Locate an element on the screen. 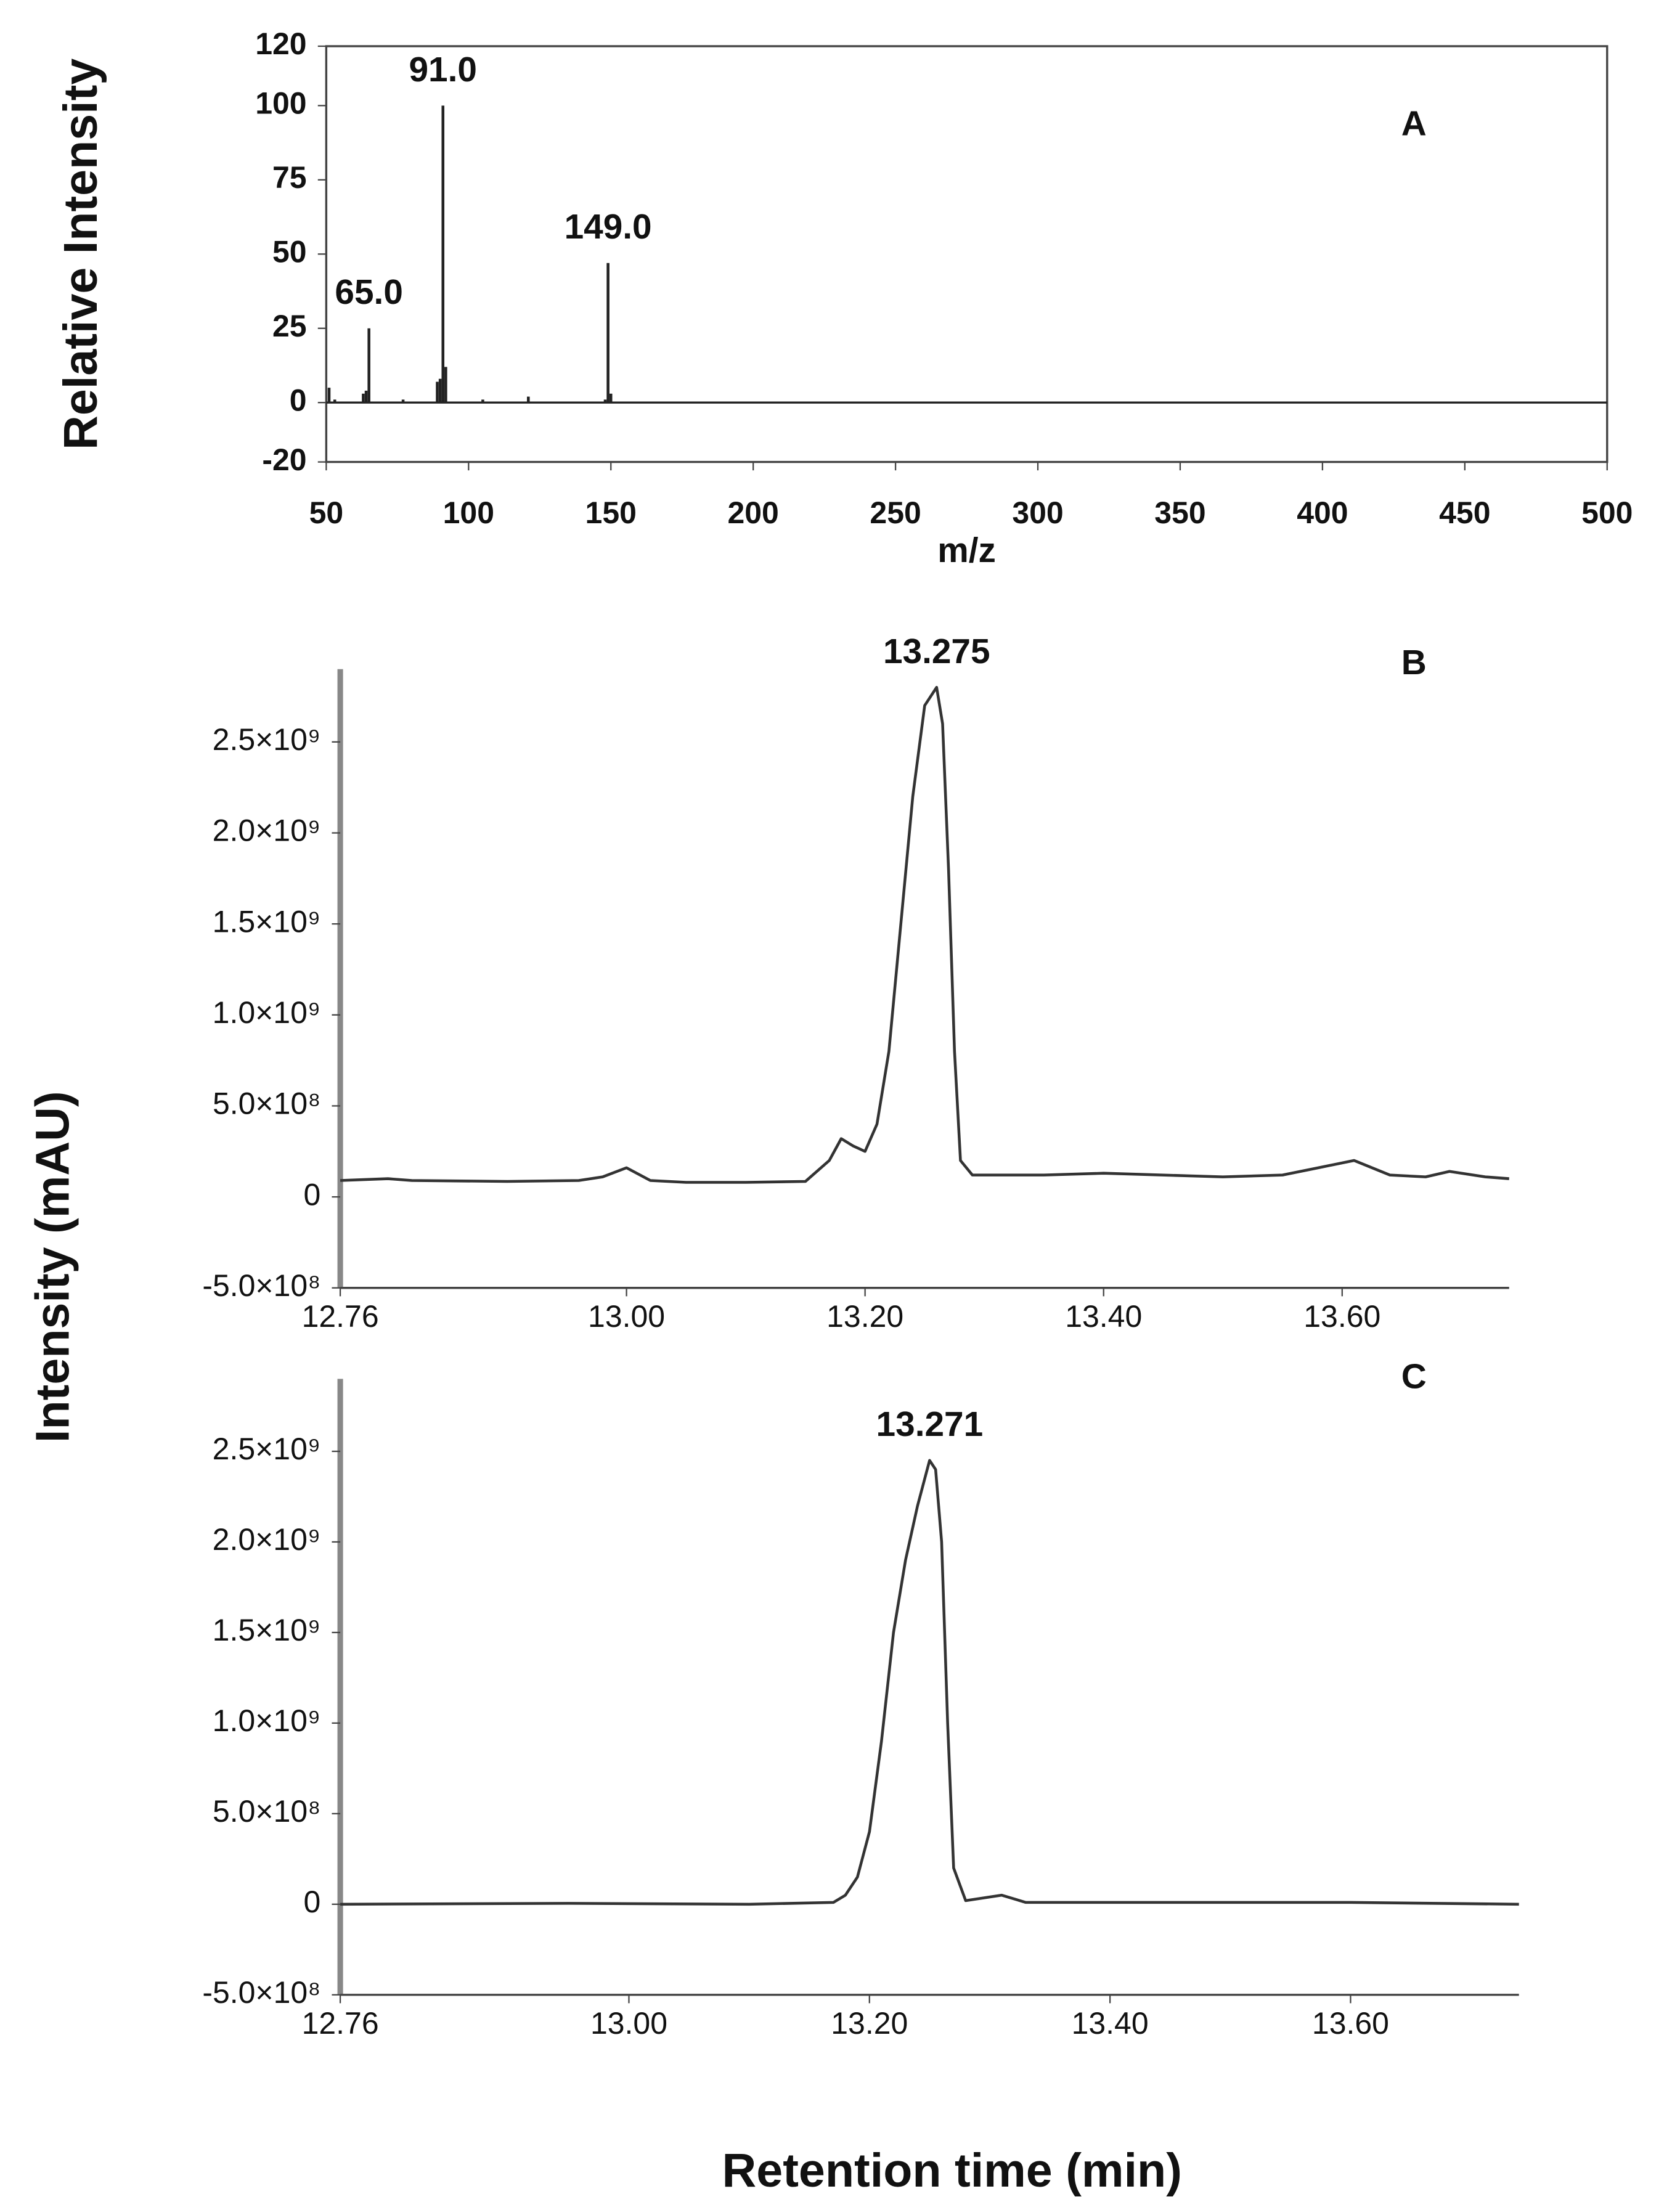 This screenshot has height=2202, width=1680. x-tick-label: 100 is located at coordinates (468, 512).